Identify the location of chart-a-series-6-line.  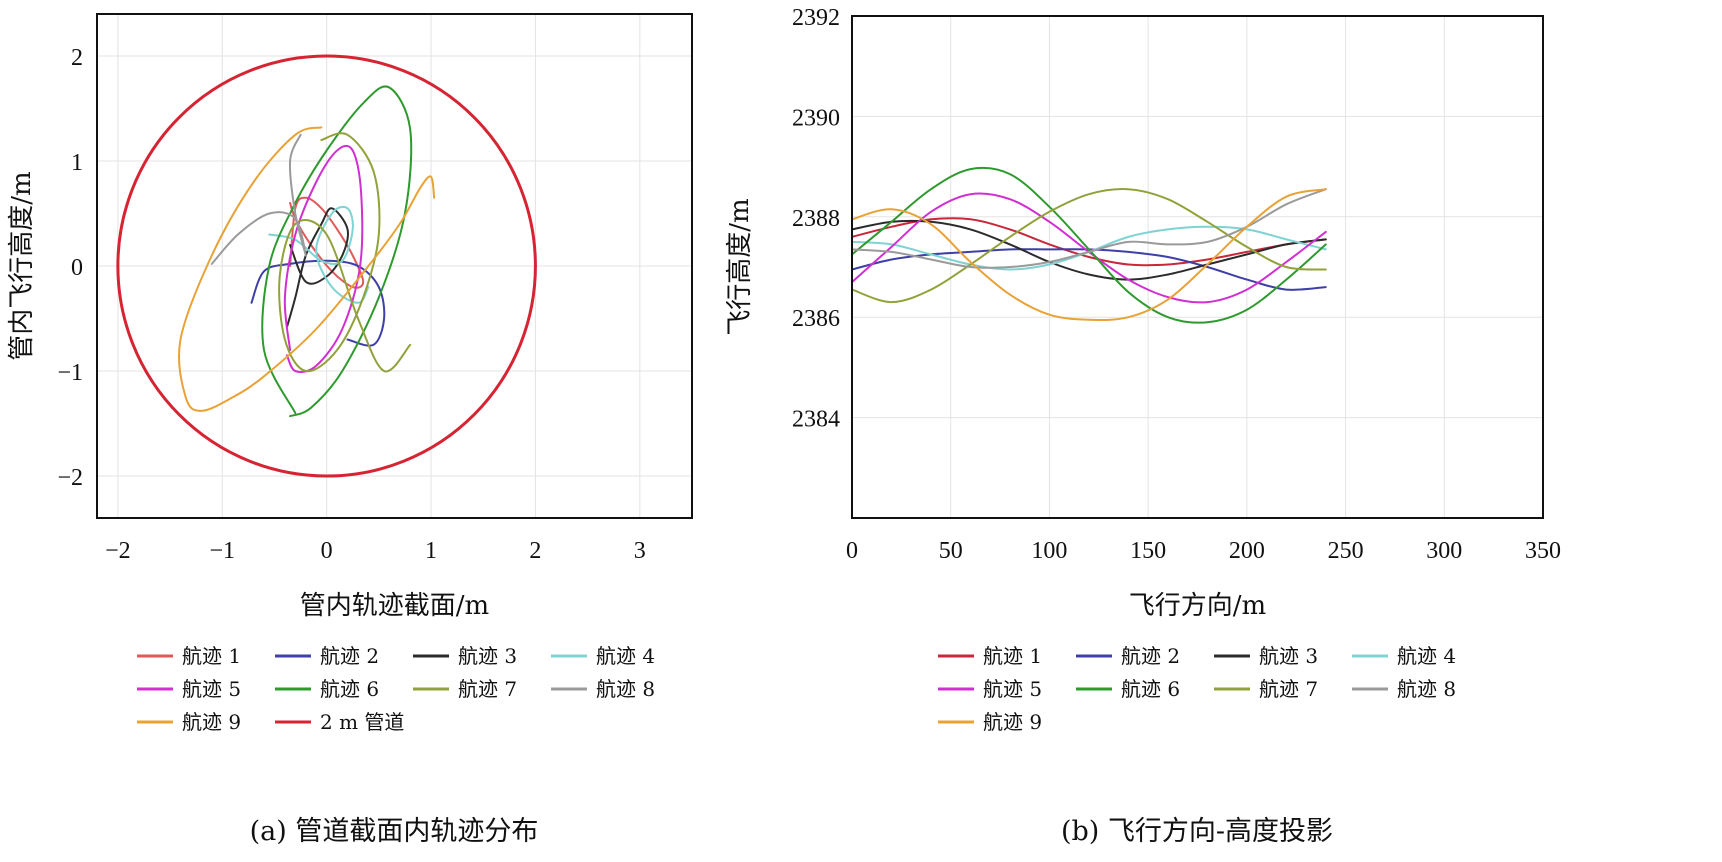
(337, 251).